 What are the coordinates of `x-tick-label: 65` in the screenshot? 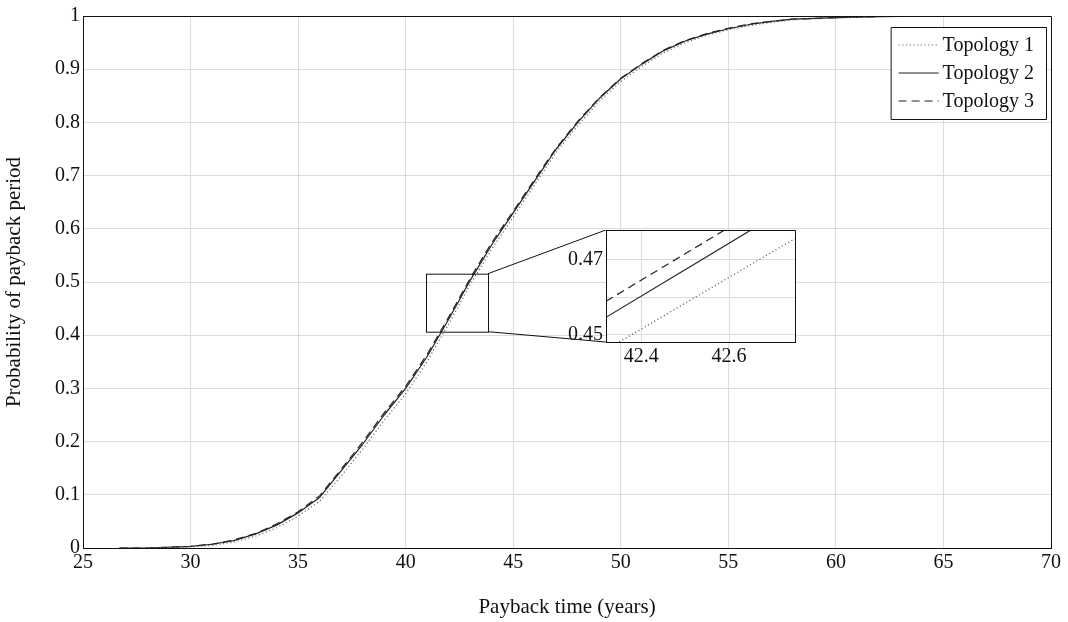 It's located at (943, 561).